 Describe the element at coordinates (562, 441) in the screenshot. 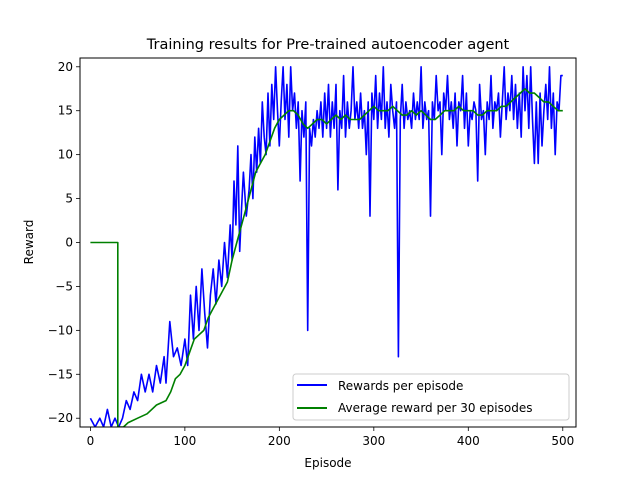

I see `x-tick-label: 500` at that location.